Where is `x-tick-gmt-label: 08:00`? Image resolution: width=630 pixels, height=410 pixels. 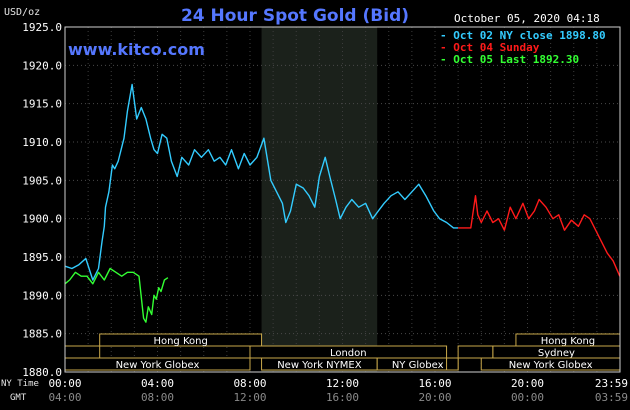 x-tick-gmt-label: 08:00 is located at coordinates (157, 397).